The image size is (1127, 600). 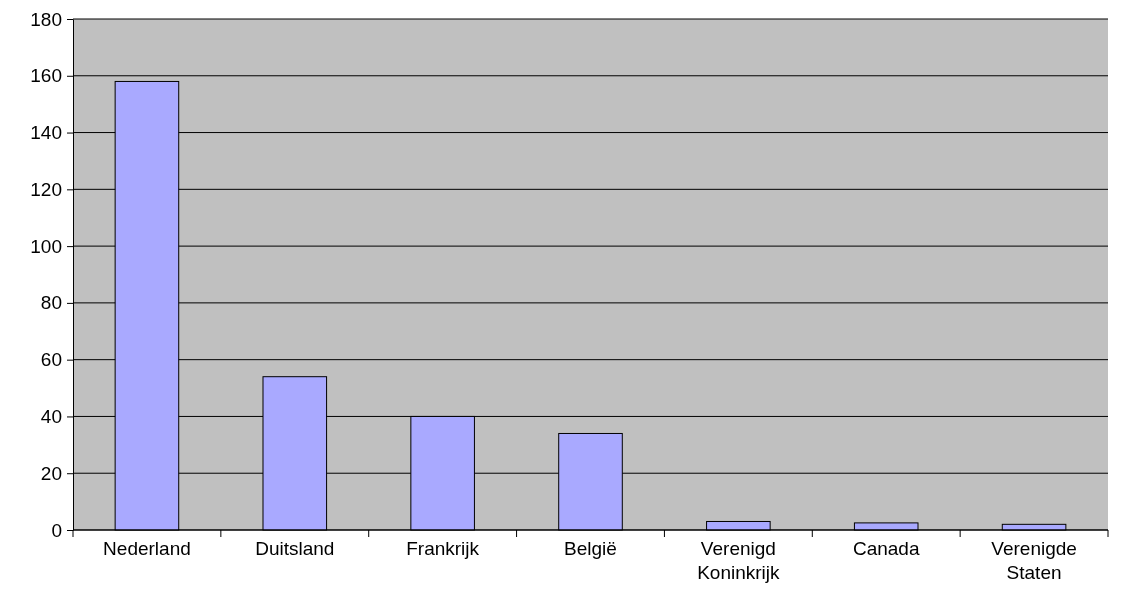 What do you see at coordinates (51, 360) in the screenshot?
I see `y-tick-label: 60` at bounding box center [51, 360].